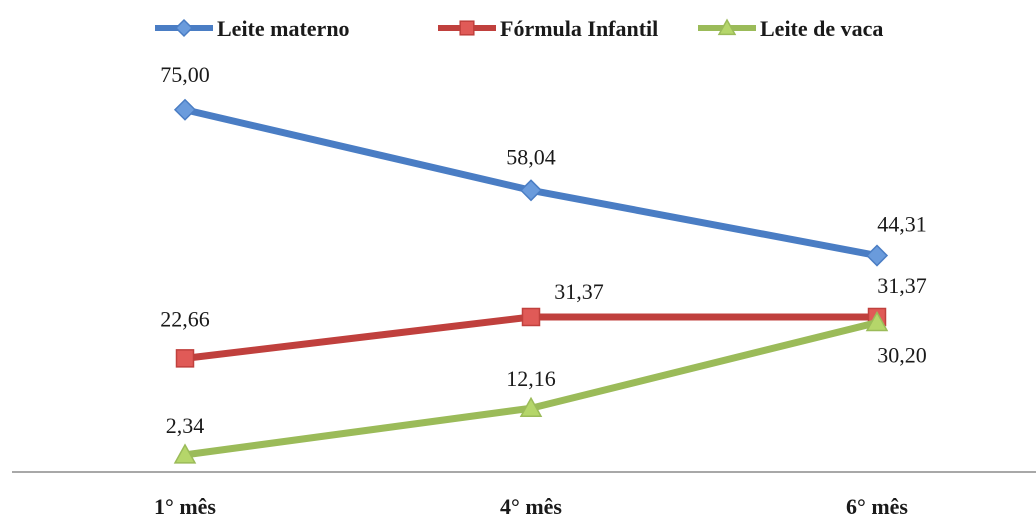 This screenshot has height=522, width=1036. I want to click on x-tick-label: 4° mês, so click(531, 506).